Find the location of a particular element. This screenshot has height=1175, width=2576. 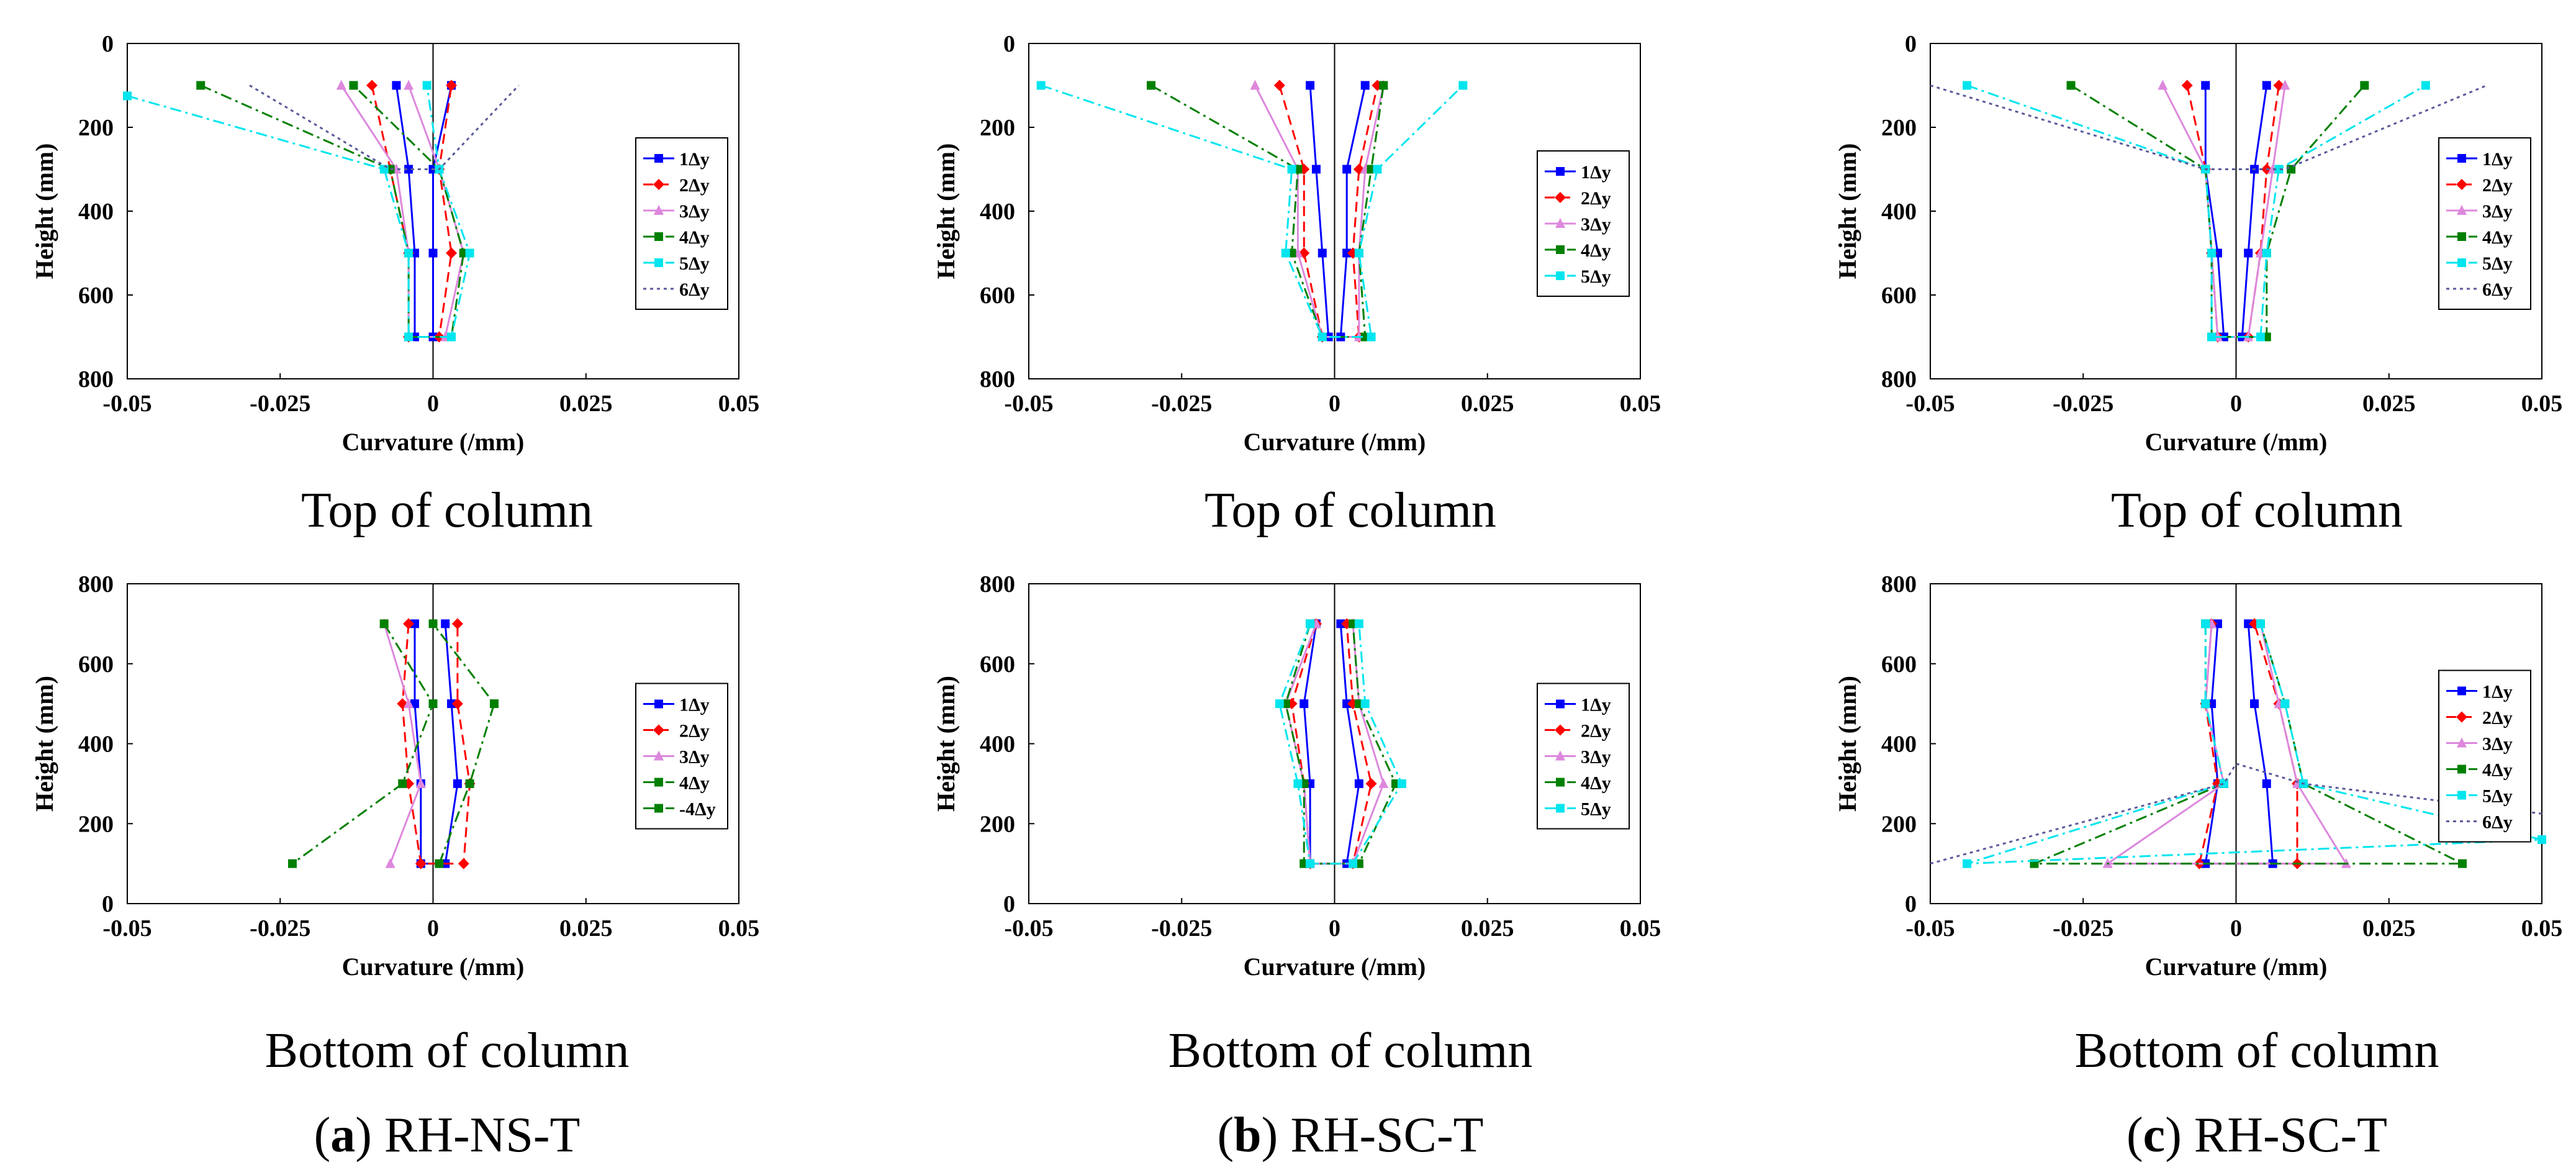

panel-letter-a: a is located at coordinates (343, 1135).